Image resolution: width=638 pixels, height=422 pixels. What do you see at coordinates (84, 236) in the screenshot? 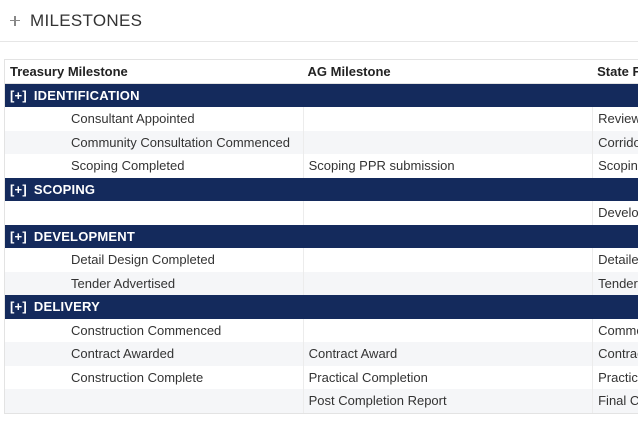
I see `group-name: DEVELOPMENT` at bounding box center [84, 236].